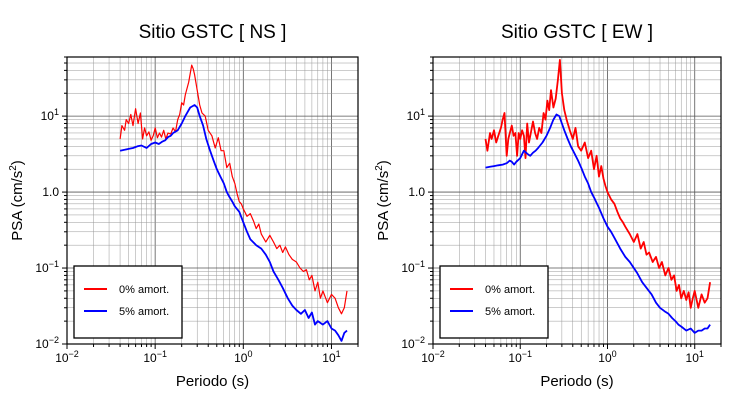  What do you see at coordinates (577, 32) in the screenshot?
I see `chart-title: Sitio GSTC [ EW ]` at bounding box center [577, 32].